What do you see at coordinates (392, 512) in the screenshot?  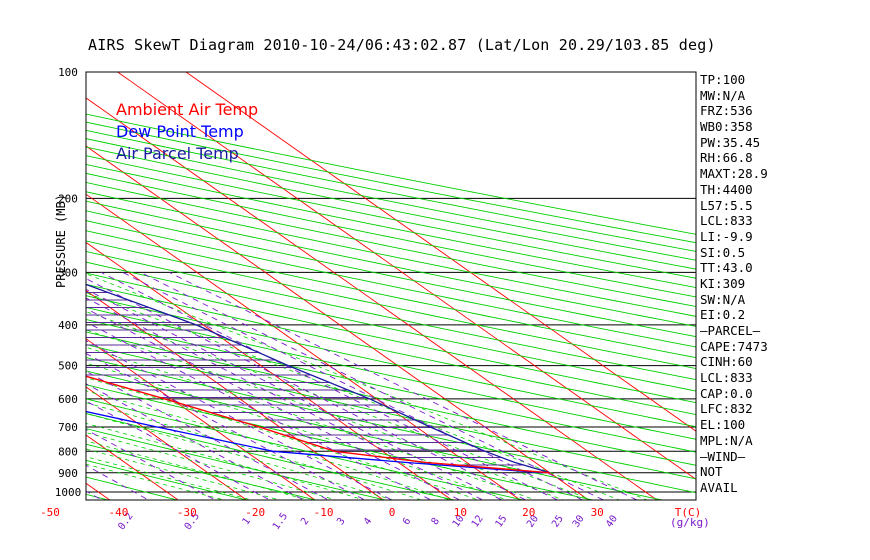 I see `bottom-temp-tick-label: 0` at bounding box center [392, 512].